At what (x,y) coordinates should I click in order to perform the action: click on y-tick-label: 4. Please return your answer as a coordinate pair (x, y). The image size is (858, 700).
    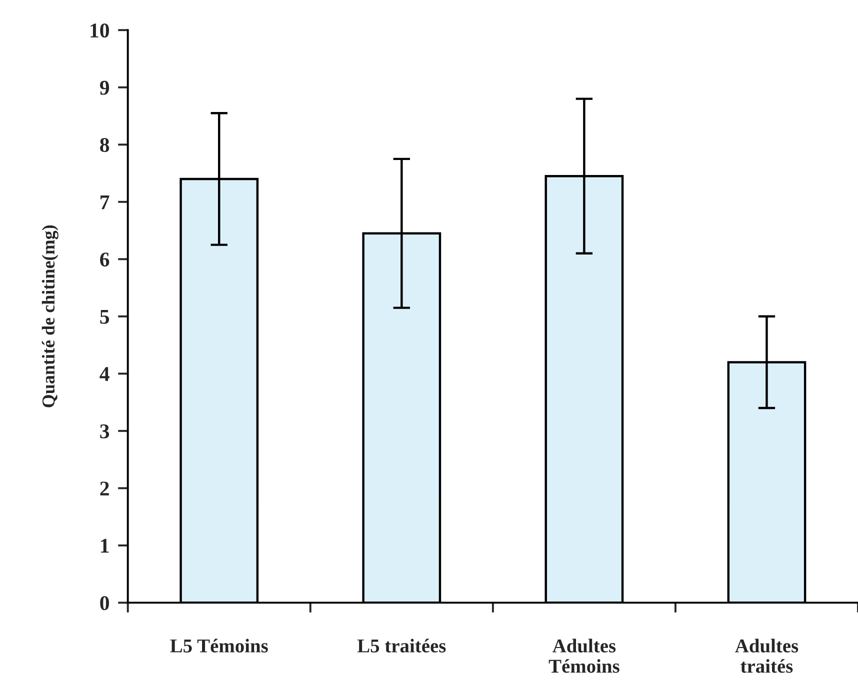
    Looking at the image, I should click on (105, 374).